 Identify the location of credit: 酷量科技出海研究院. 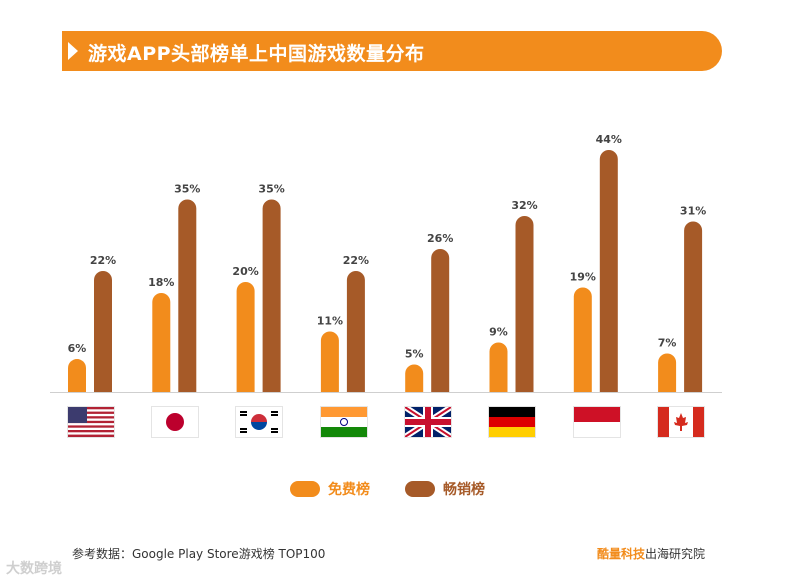
(651, 553).